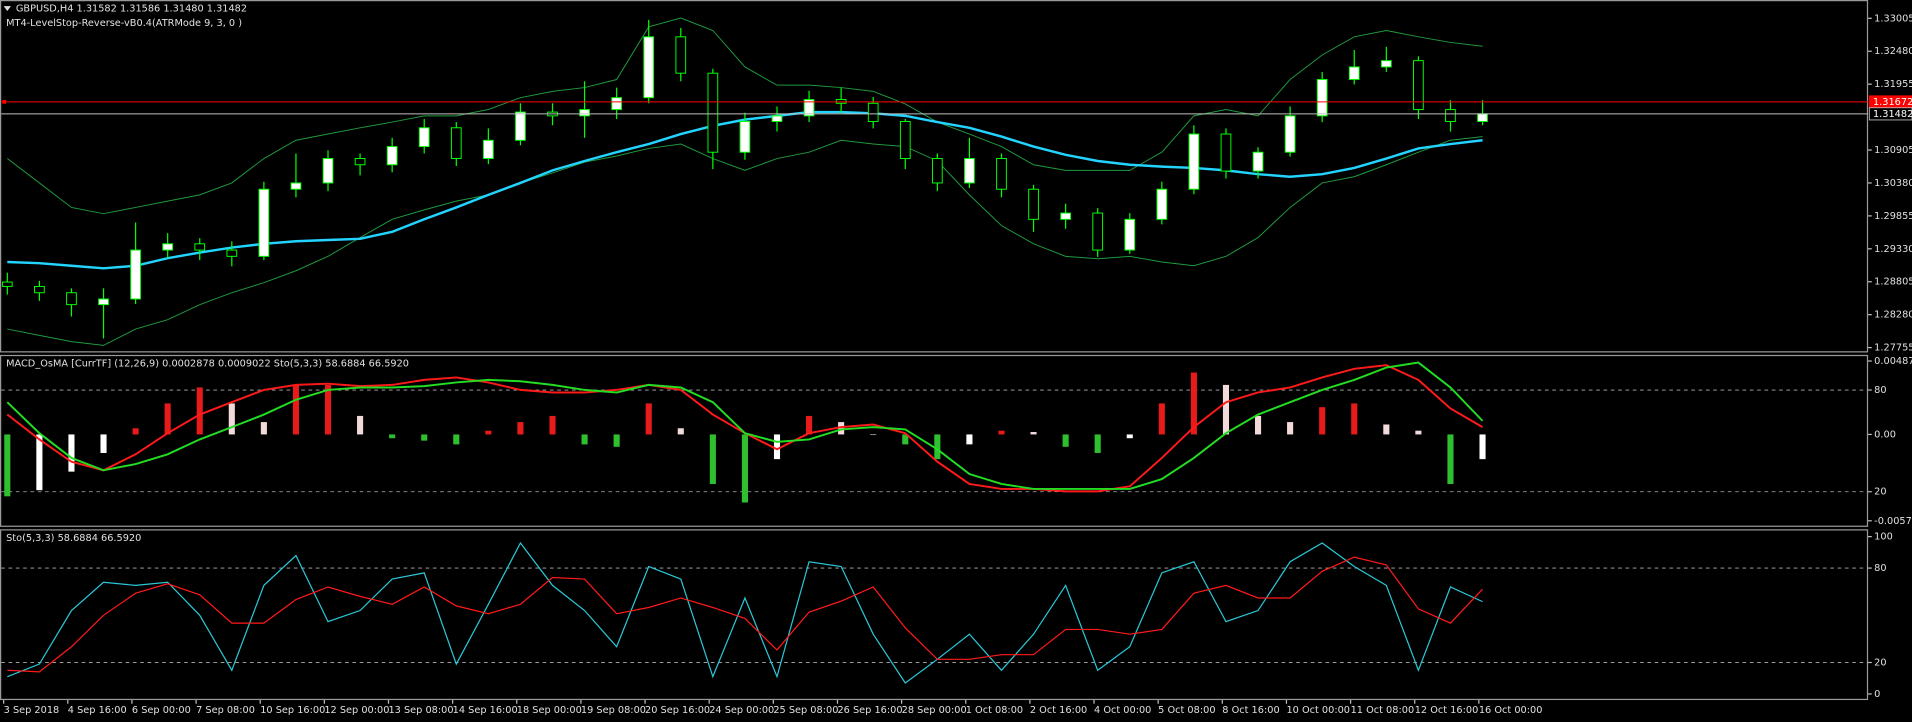  Describe the element at coordinates (32, 710) in the screenshot. I see `x-tick-label: 3 Sep 2018` at that location.